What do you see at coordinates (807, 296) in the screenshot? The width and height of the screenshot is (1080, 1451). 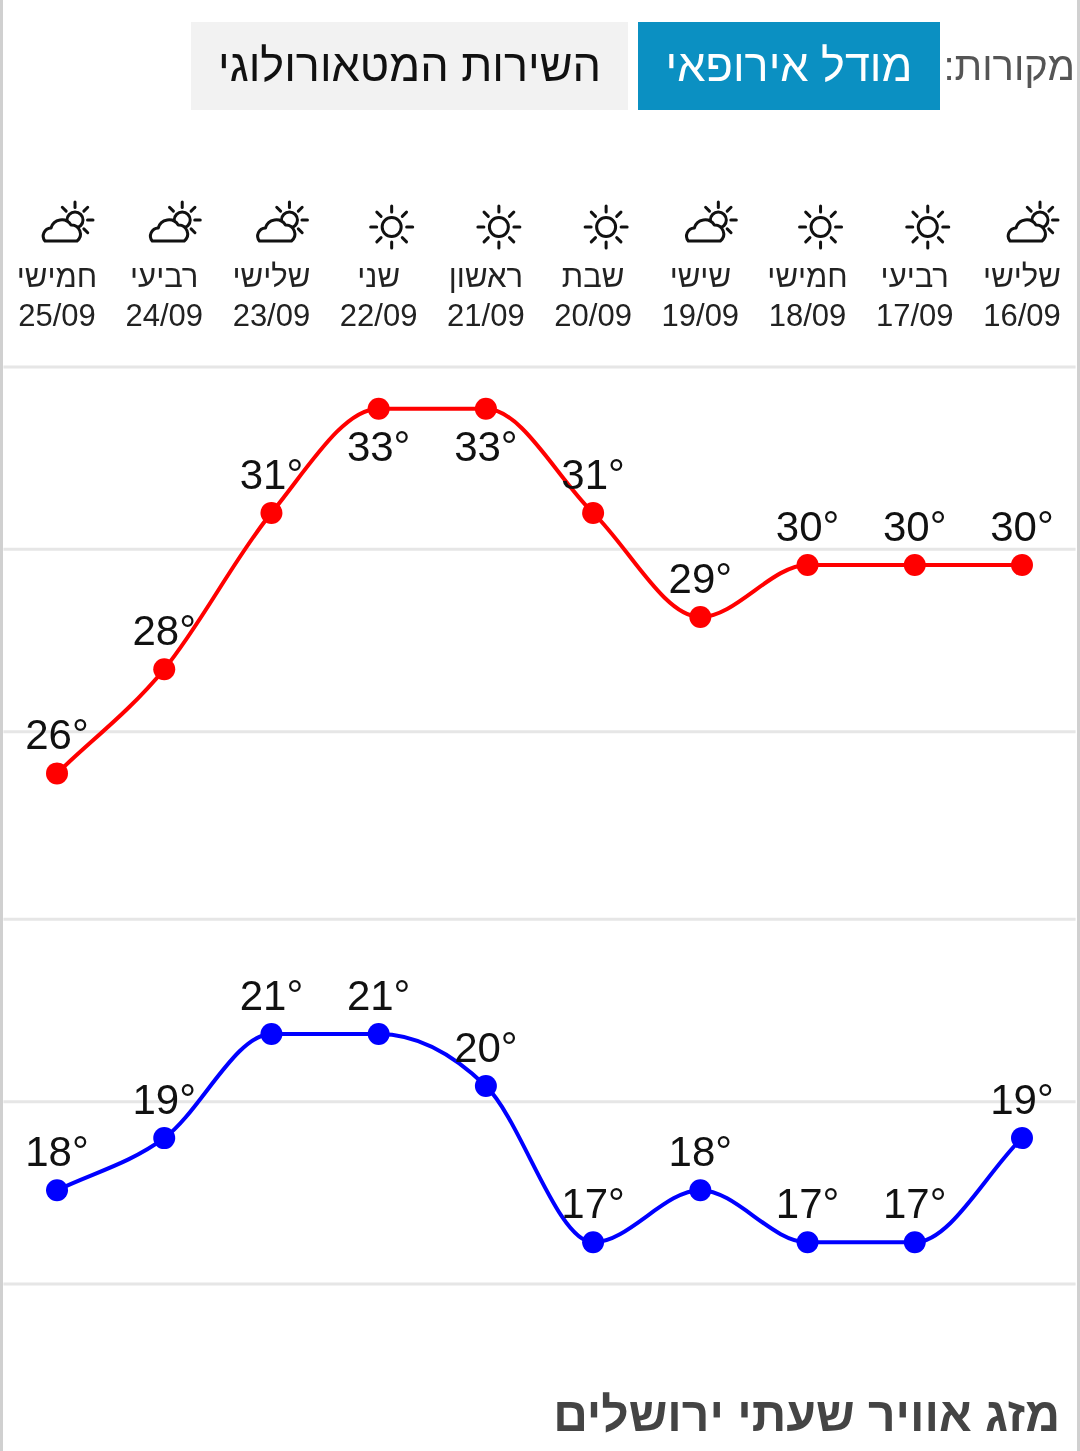 I see `x-tick-label: חמישי 18/09` at bounding box center [807, 296].